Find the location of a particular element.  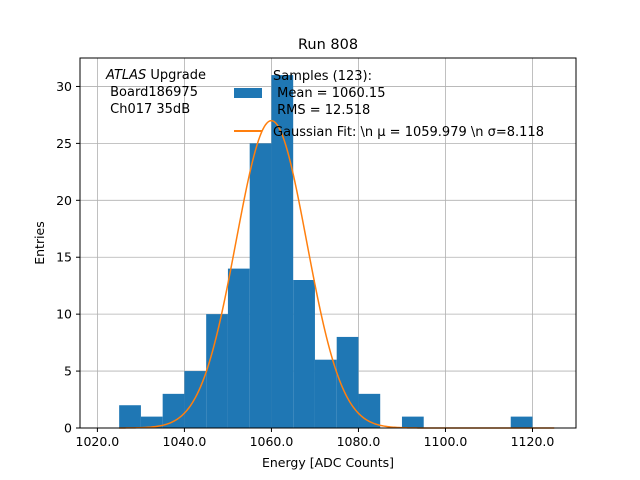

x-tick-label: 1040.0 is located at coordinates (185, 441).